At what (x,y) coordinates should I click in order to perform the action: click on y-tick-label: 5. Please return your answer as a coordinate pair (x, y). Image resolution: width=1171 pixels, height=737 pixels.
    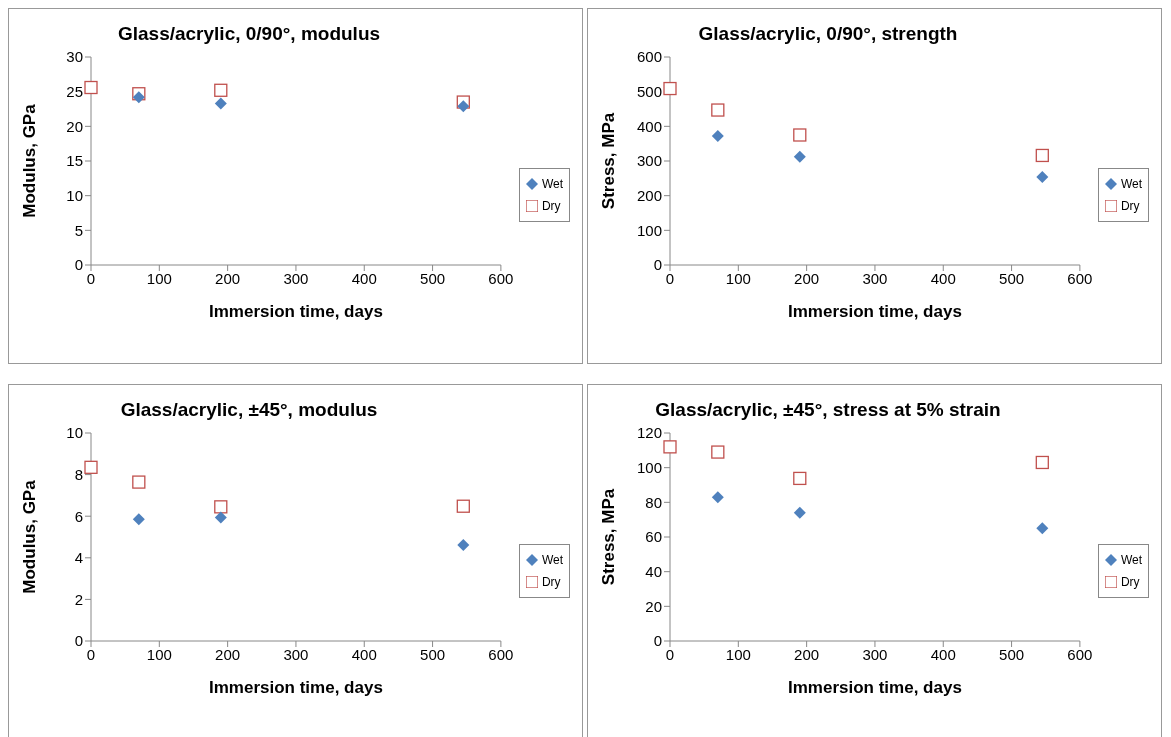
    Looking at the image, I should click on (78, 230).